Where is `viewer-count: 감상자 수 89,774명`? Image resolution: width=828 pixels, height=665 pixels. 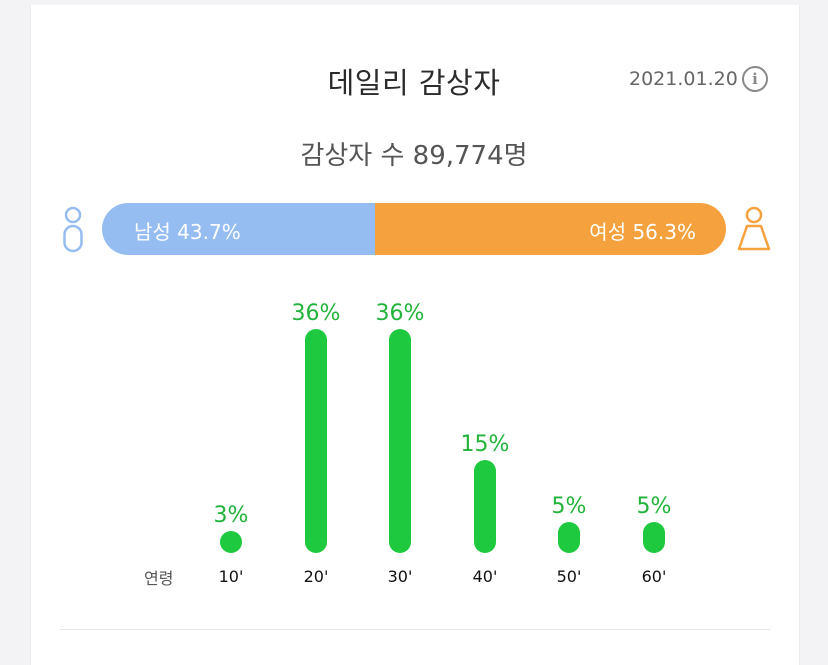
viewer-count: 감상자 수 89,774명 is located at coordinates (414, 156).